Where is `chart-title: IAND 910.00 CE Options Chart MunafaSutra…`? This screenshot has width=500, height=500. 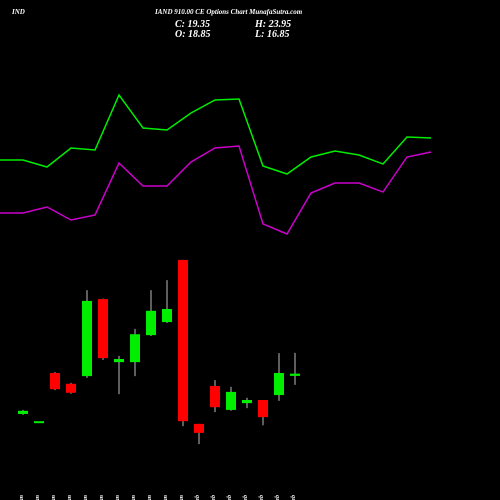 chart-title: IAND 910.00 CE Options Chart MunafaSutra… is located at coordinates (228, 12).